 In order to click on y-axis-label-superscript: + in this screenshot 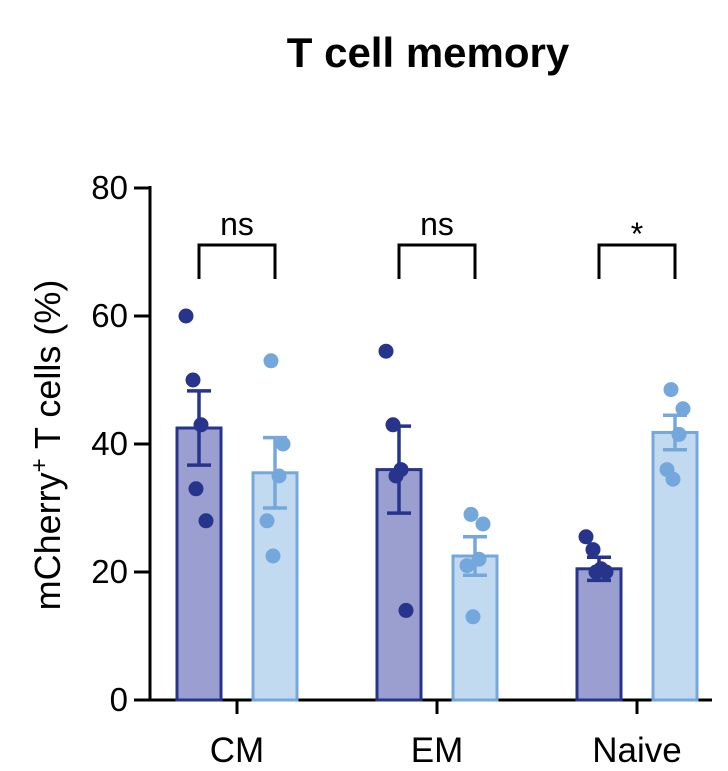, I will do `click(39, 465)`.